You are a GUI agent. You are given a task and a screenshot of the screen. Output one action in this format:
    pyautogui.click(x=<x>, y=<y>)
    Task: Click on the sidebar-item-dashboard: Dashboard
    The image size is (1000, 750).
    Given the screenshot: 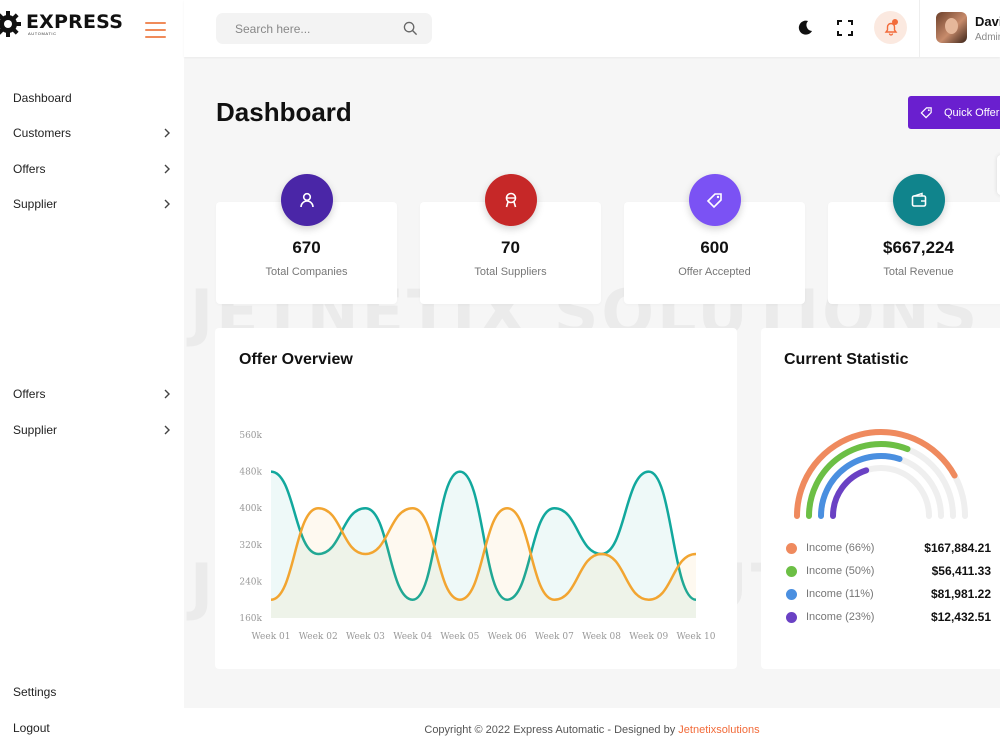 What is the action you would take?
    pyautogui.click(x=93, y=98)
    